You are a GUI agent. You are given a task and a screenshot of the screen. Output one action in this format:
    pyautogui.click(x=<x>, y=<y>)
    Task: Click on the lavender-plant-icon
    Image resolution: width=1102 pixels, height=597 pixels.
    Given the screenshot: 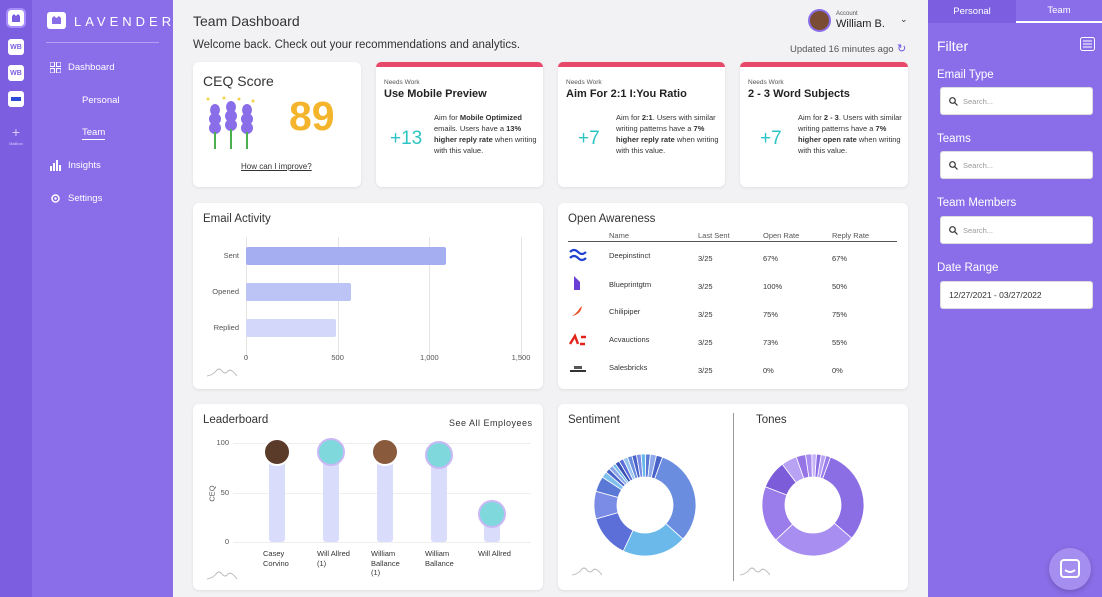 What is the action you would take?
    pyautogui.click(x=230, y=122)
    